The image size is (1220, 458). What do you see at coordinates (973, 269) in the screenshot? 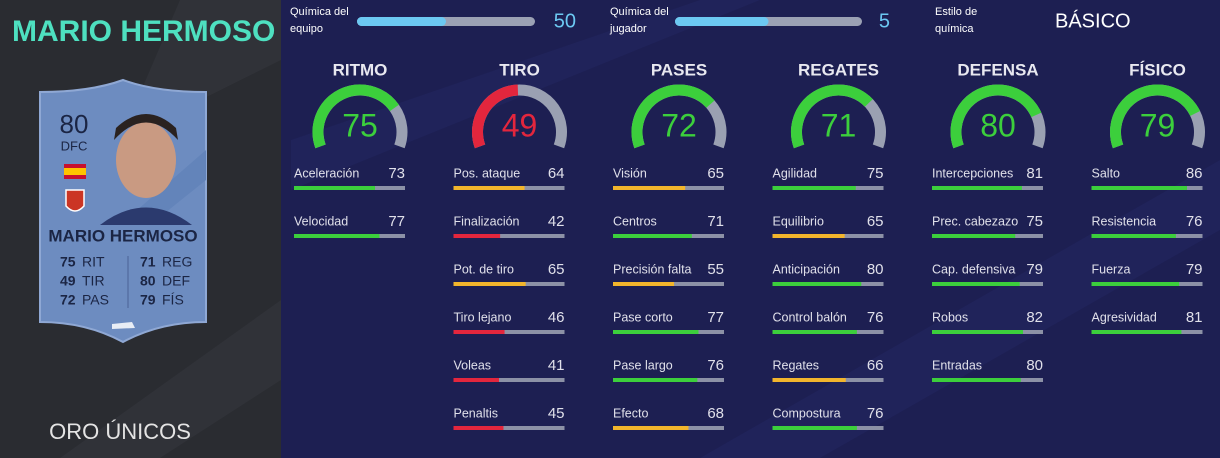
I see `stat-name: Cap. defensiva` at bounding box center [973, 269].